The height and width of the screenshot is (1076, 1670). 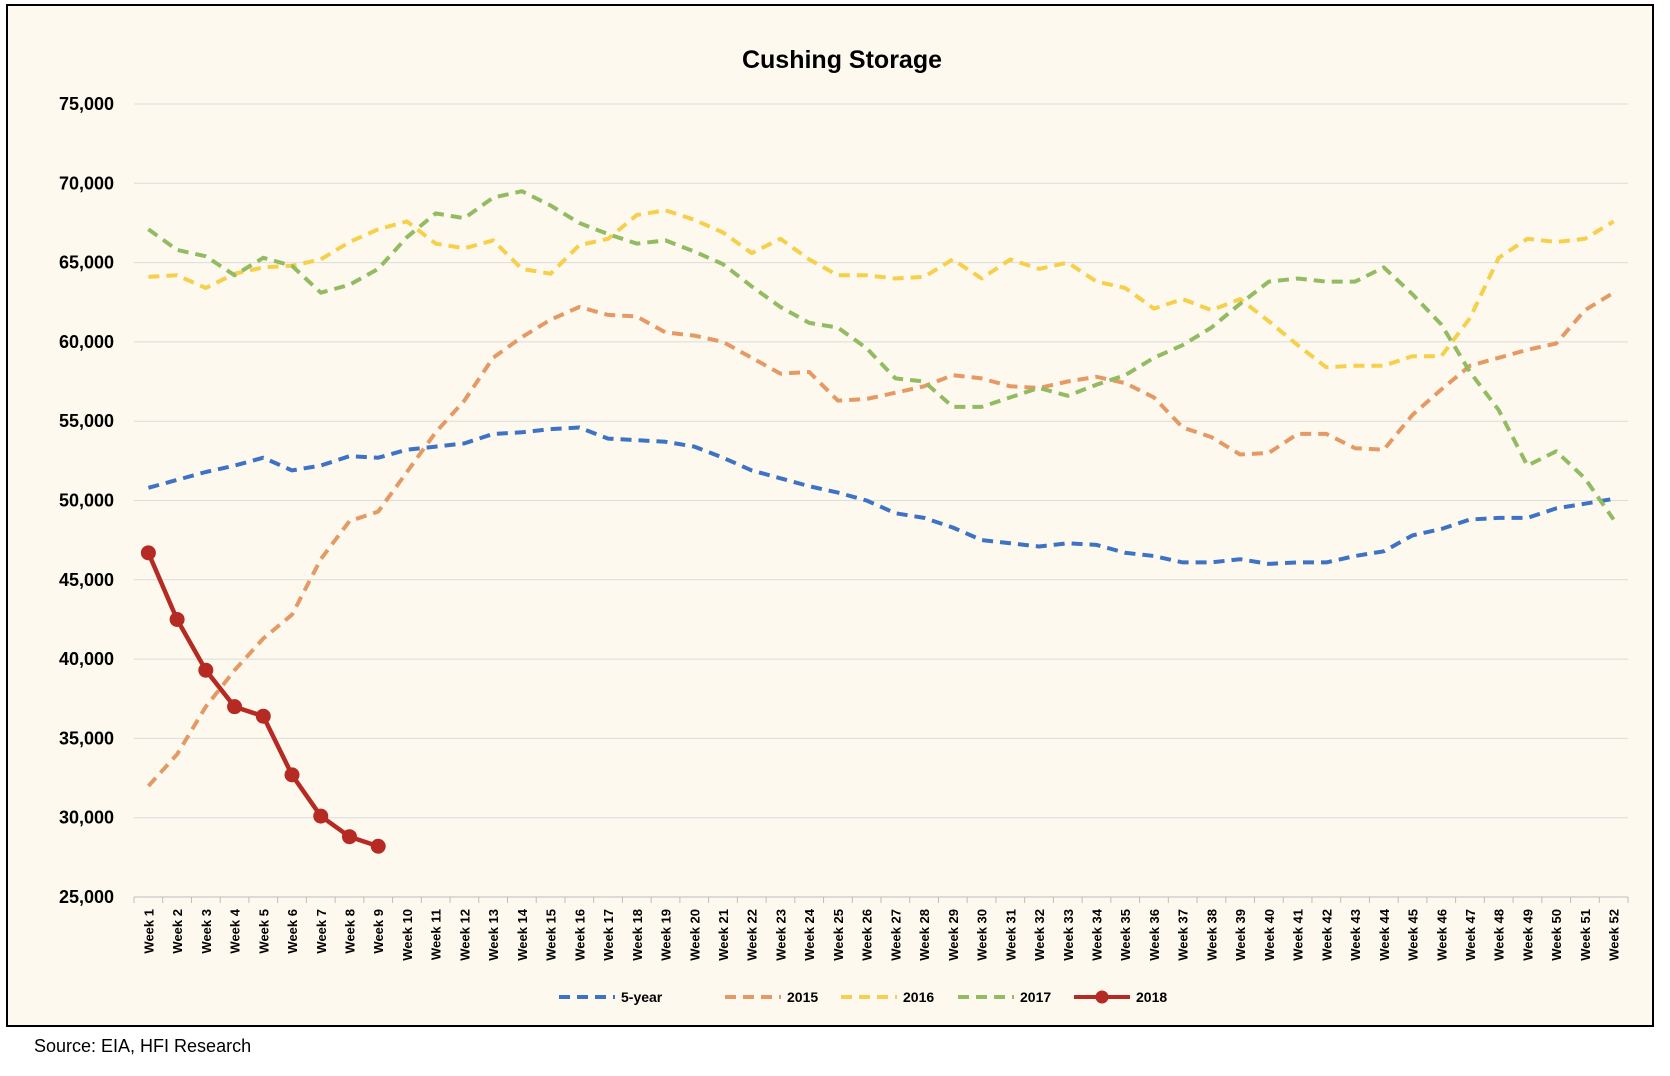 What do you see at coordinates (642, 997) in the screenshot?
I see `legend-label-5-year: 5-year` at bounding box center [642, 997].